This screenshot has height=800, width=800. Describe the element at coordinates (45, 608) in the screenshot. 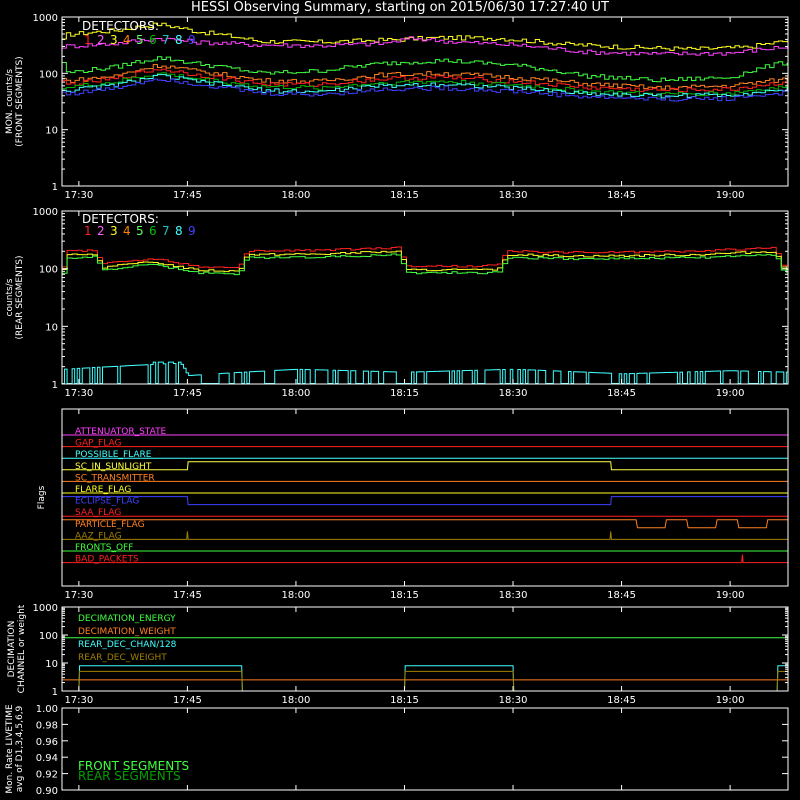

I see `decimation-panel-y-tick-label: 1000` at that location.